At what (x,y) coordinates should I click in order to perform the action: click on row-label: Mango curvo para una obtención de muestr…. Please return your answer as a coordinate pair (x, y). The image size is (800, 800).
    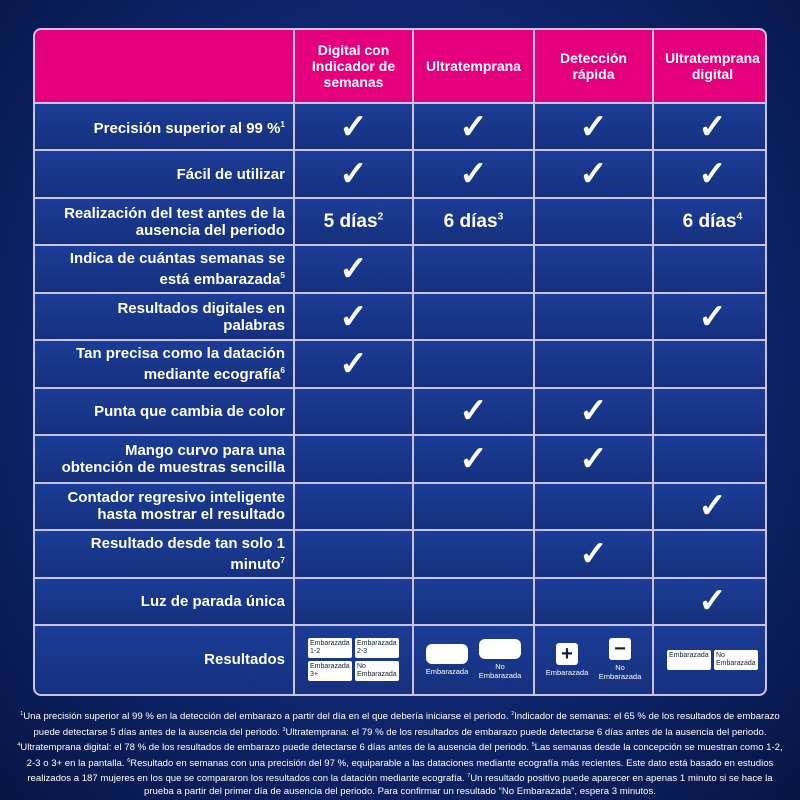
    Looking at the image, I should click on (164, 459).